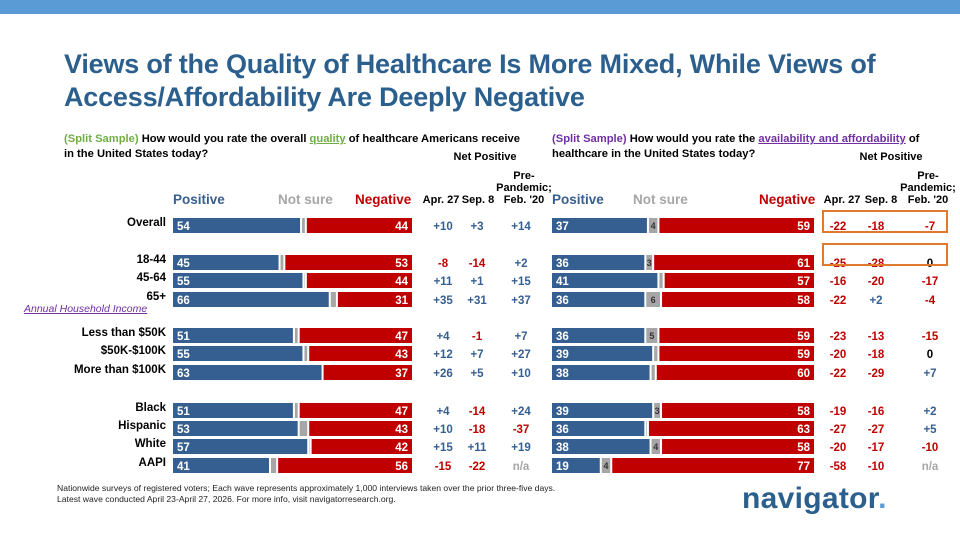 This screenshot has height=540, width=960. I want to click on highlight-overall-box, so click(885, 221).